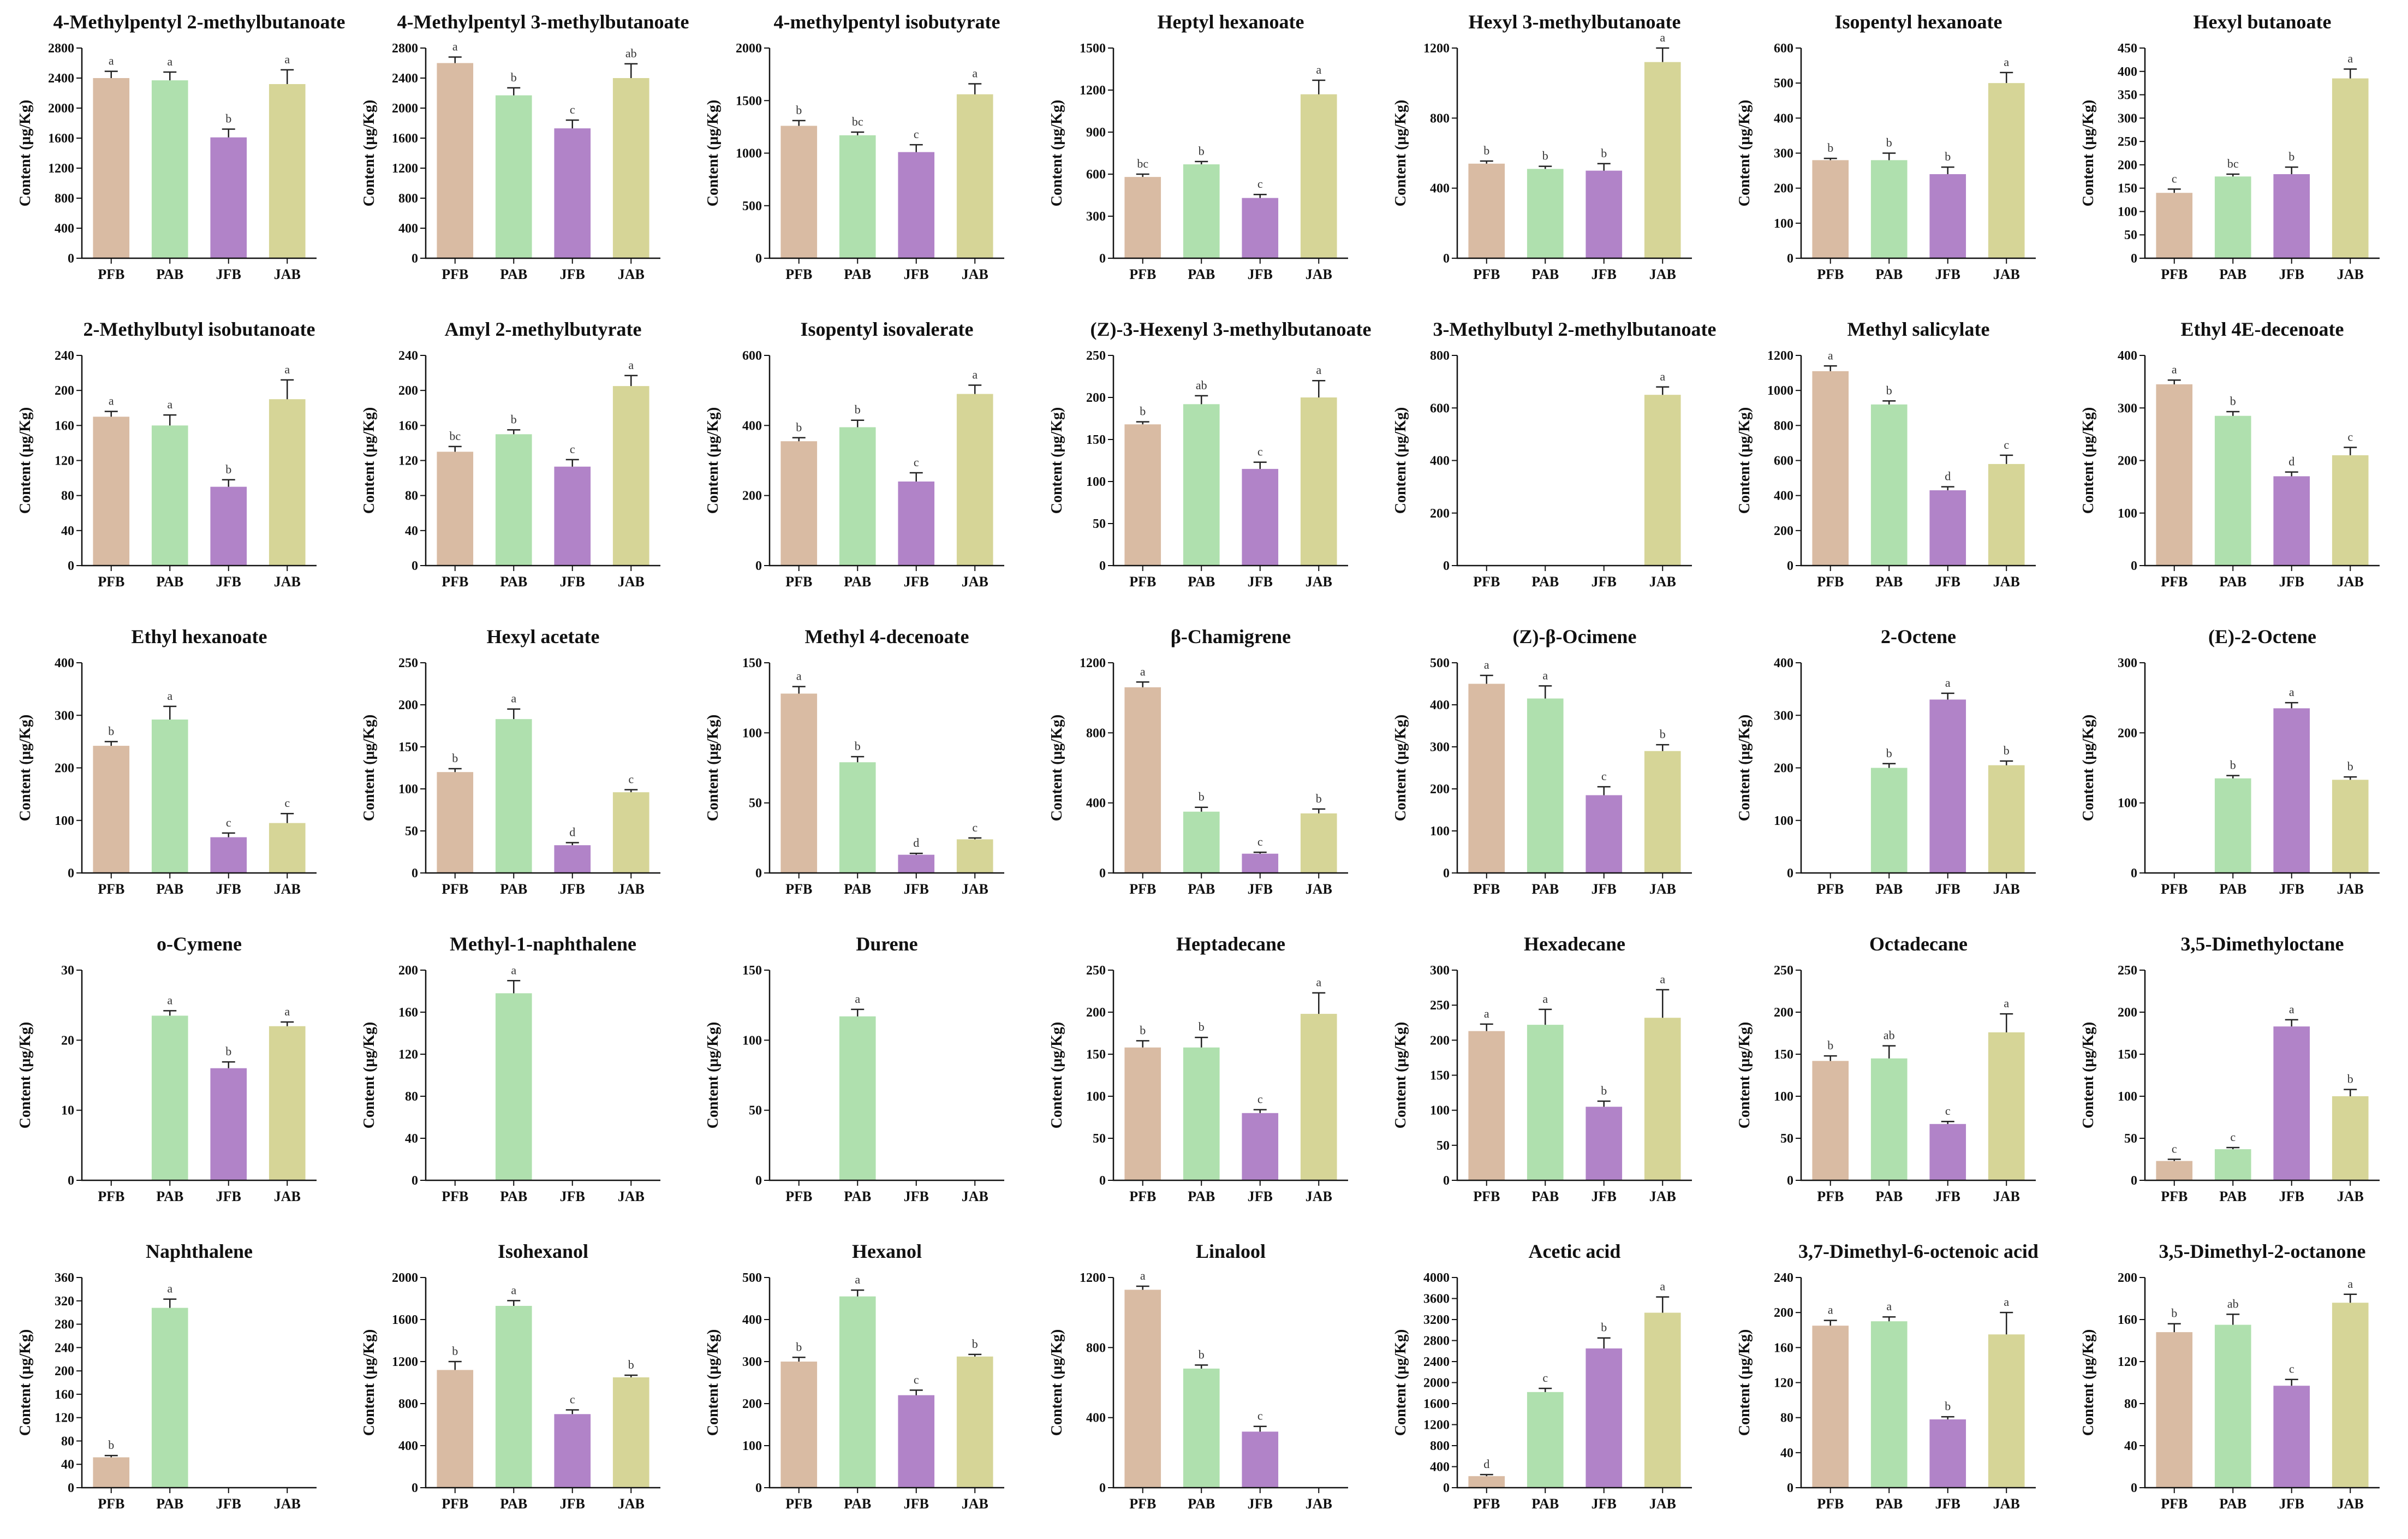 The image size is (2408, 1539). What do you see at coordinates (1440, 705) in the screenshot?
I see `y-tick-label: 400` at bounding box center [1440, 705].